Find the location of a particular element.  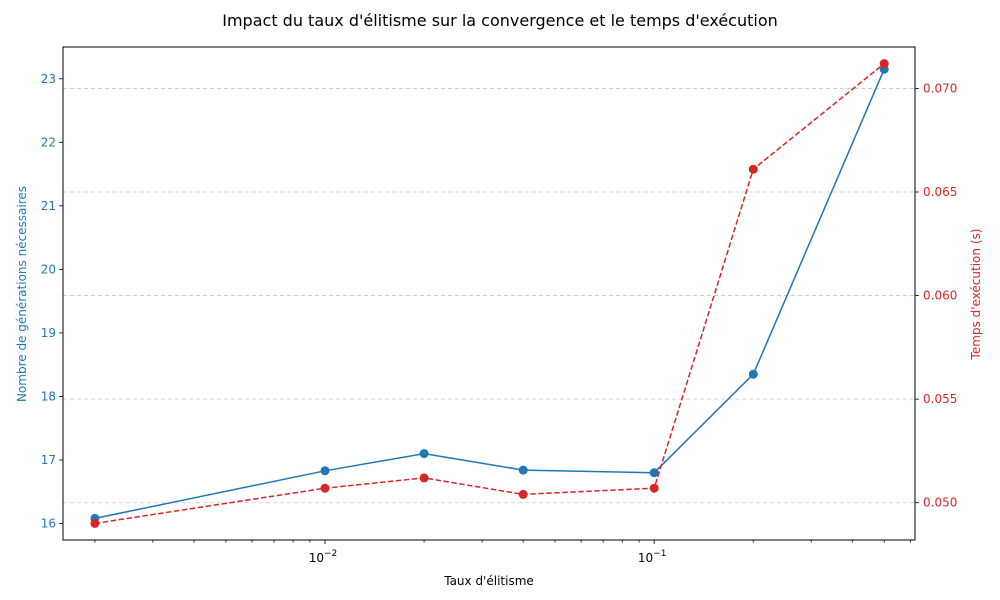

y-right-tick-label: 0.065 is located at coordinates (940, 192).